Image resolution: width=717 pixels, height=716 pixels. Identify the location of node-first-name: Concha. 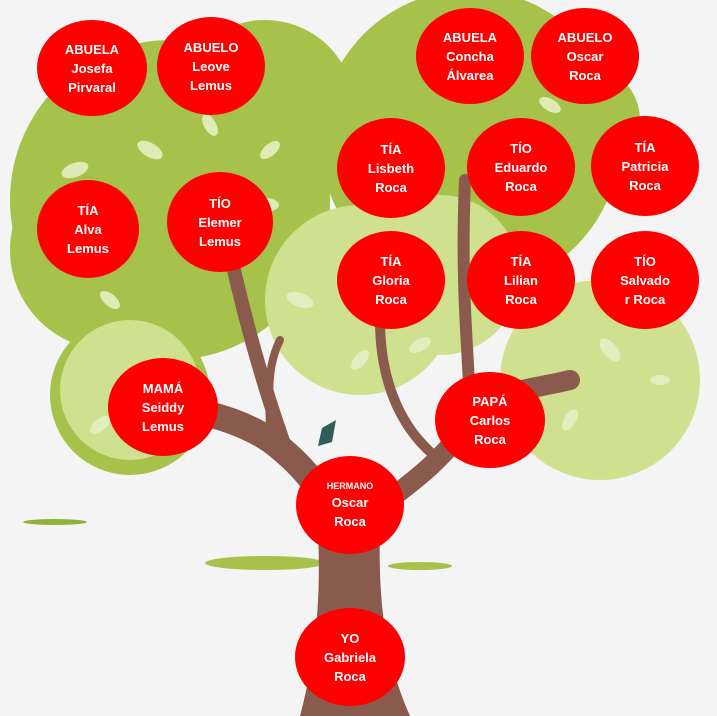
(470, 56).